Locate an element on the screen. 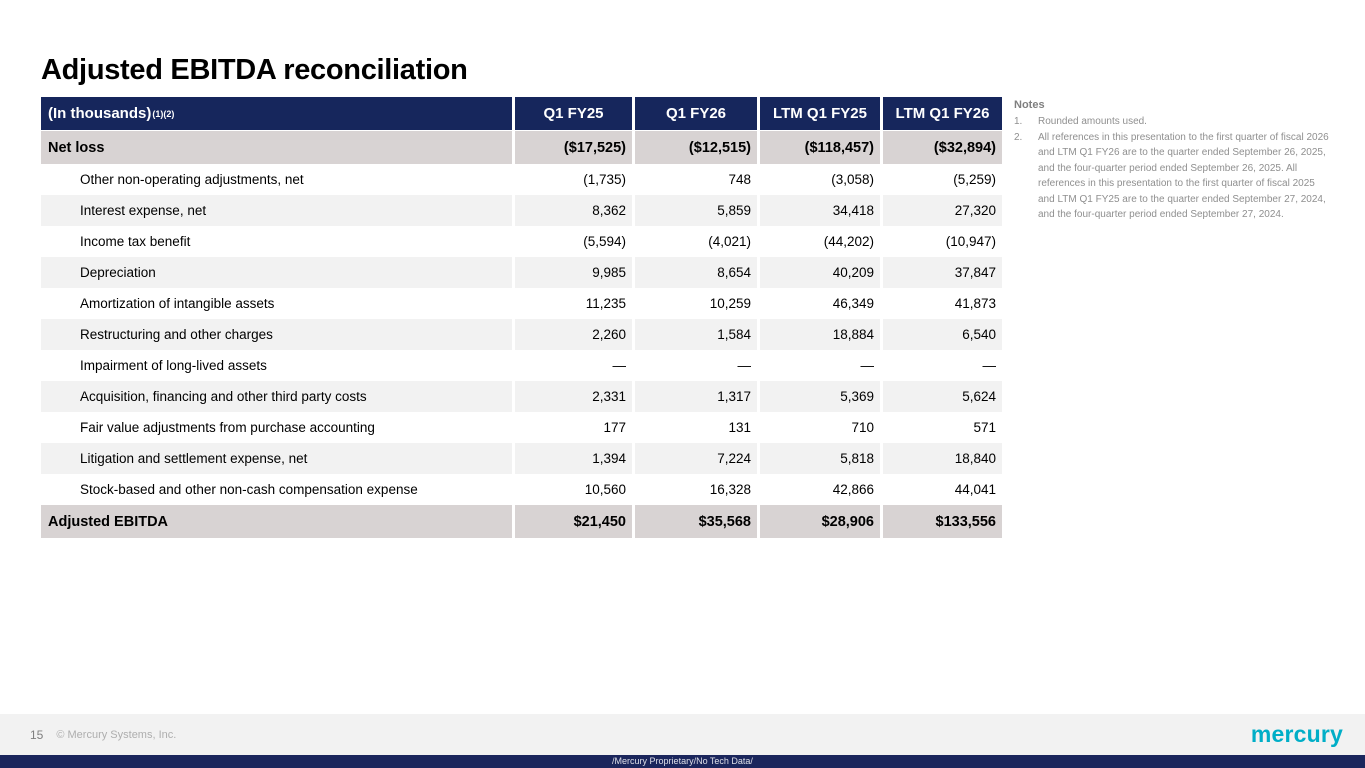  row-value: 37,847 is located at coordinates (941, 272).